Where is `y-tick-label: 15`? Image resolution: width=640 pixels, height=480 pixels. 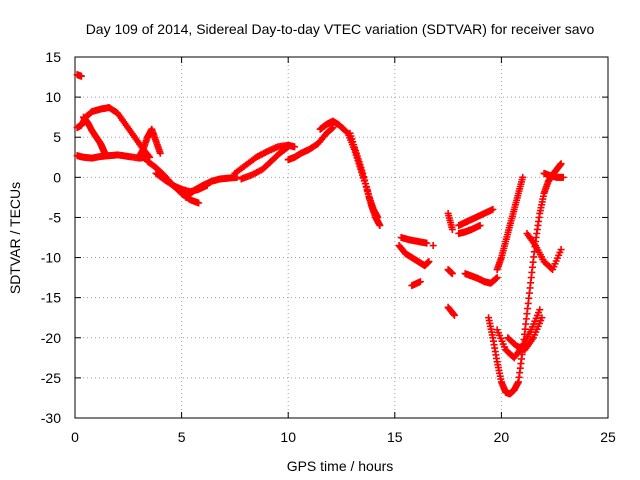 y-tick-label: 15 is located at coordinates (53, 57).